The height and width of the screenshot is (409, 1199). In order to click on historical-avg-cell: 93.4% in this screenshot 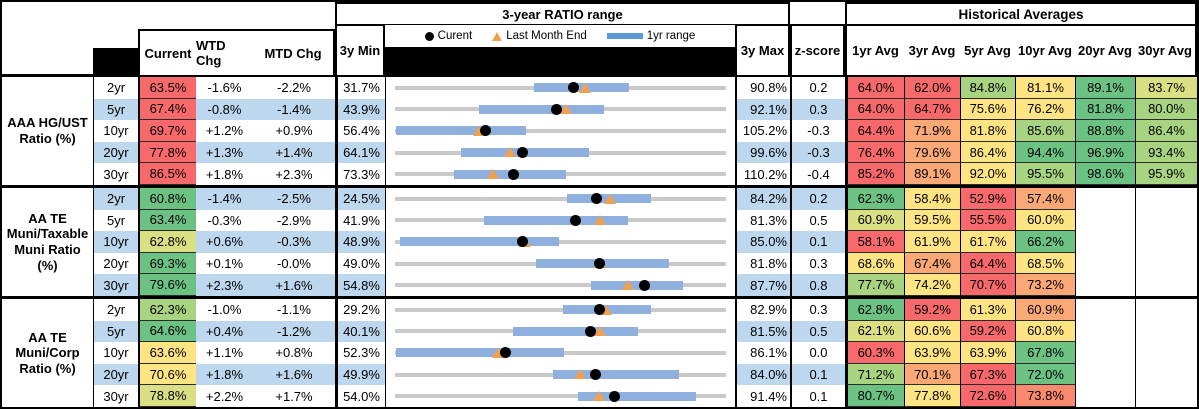, I will do `click(1166, 152)`.